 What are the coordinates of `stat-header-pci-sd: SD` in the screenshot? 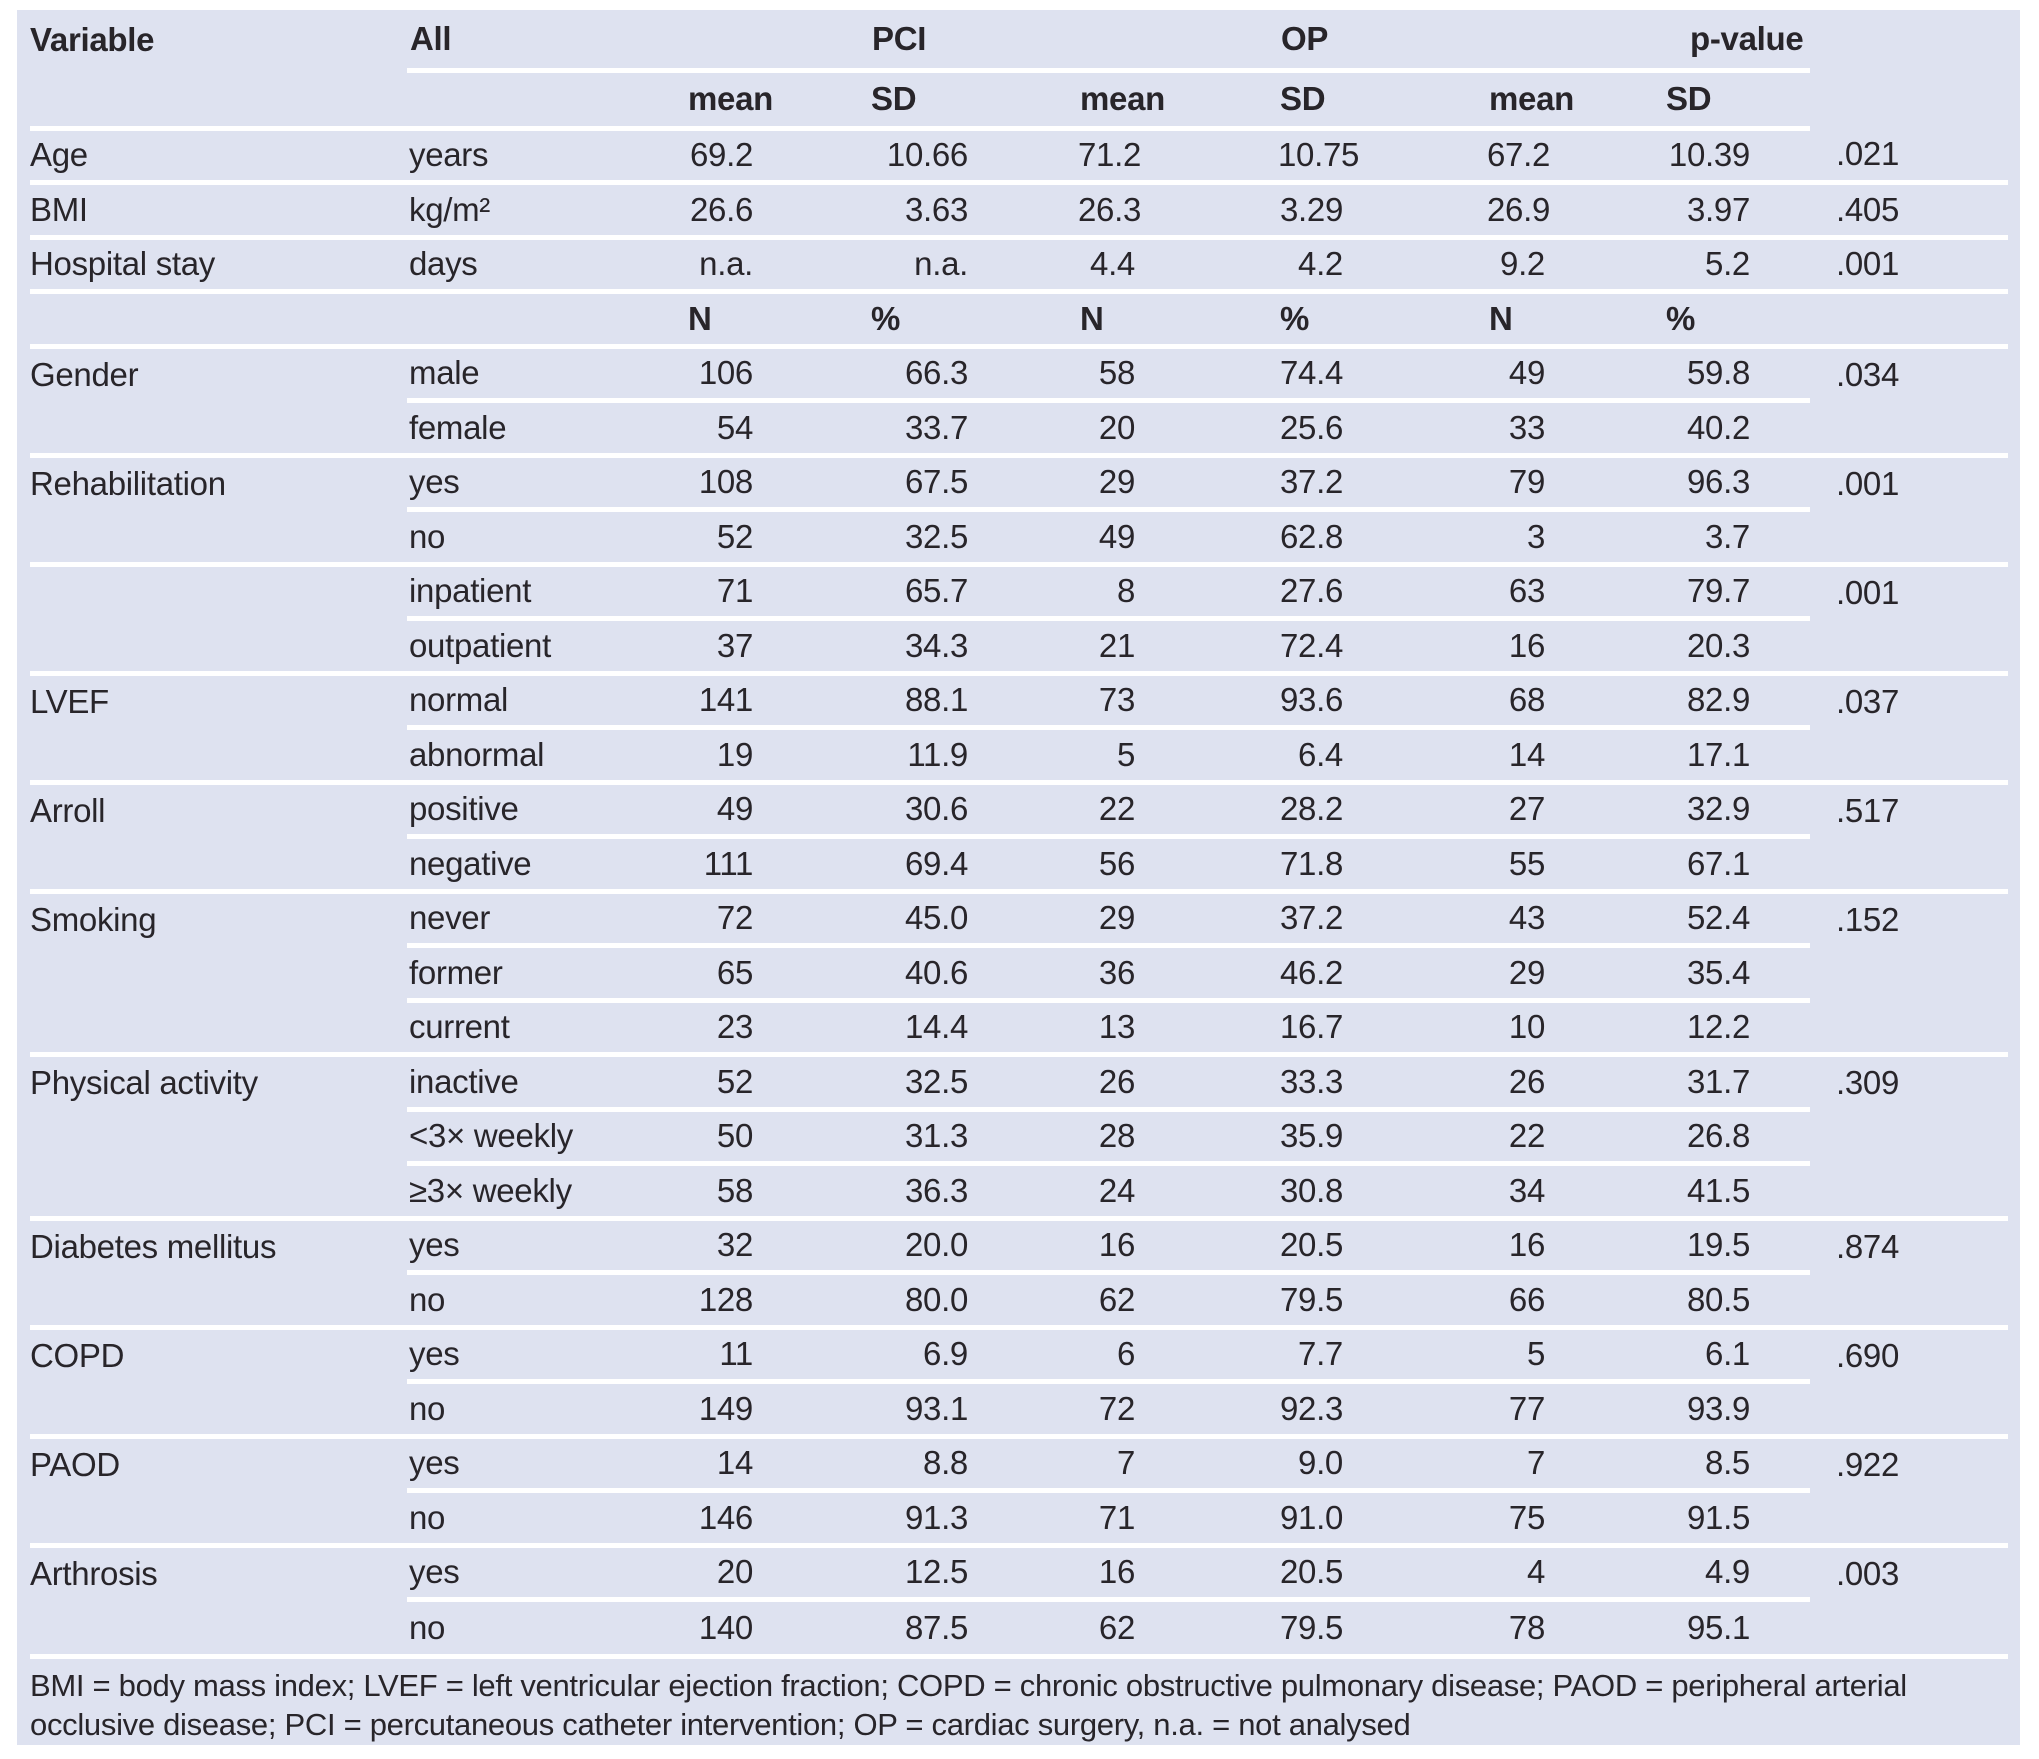 It's located at (1382, 100).